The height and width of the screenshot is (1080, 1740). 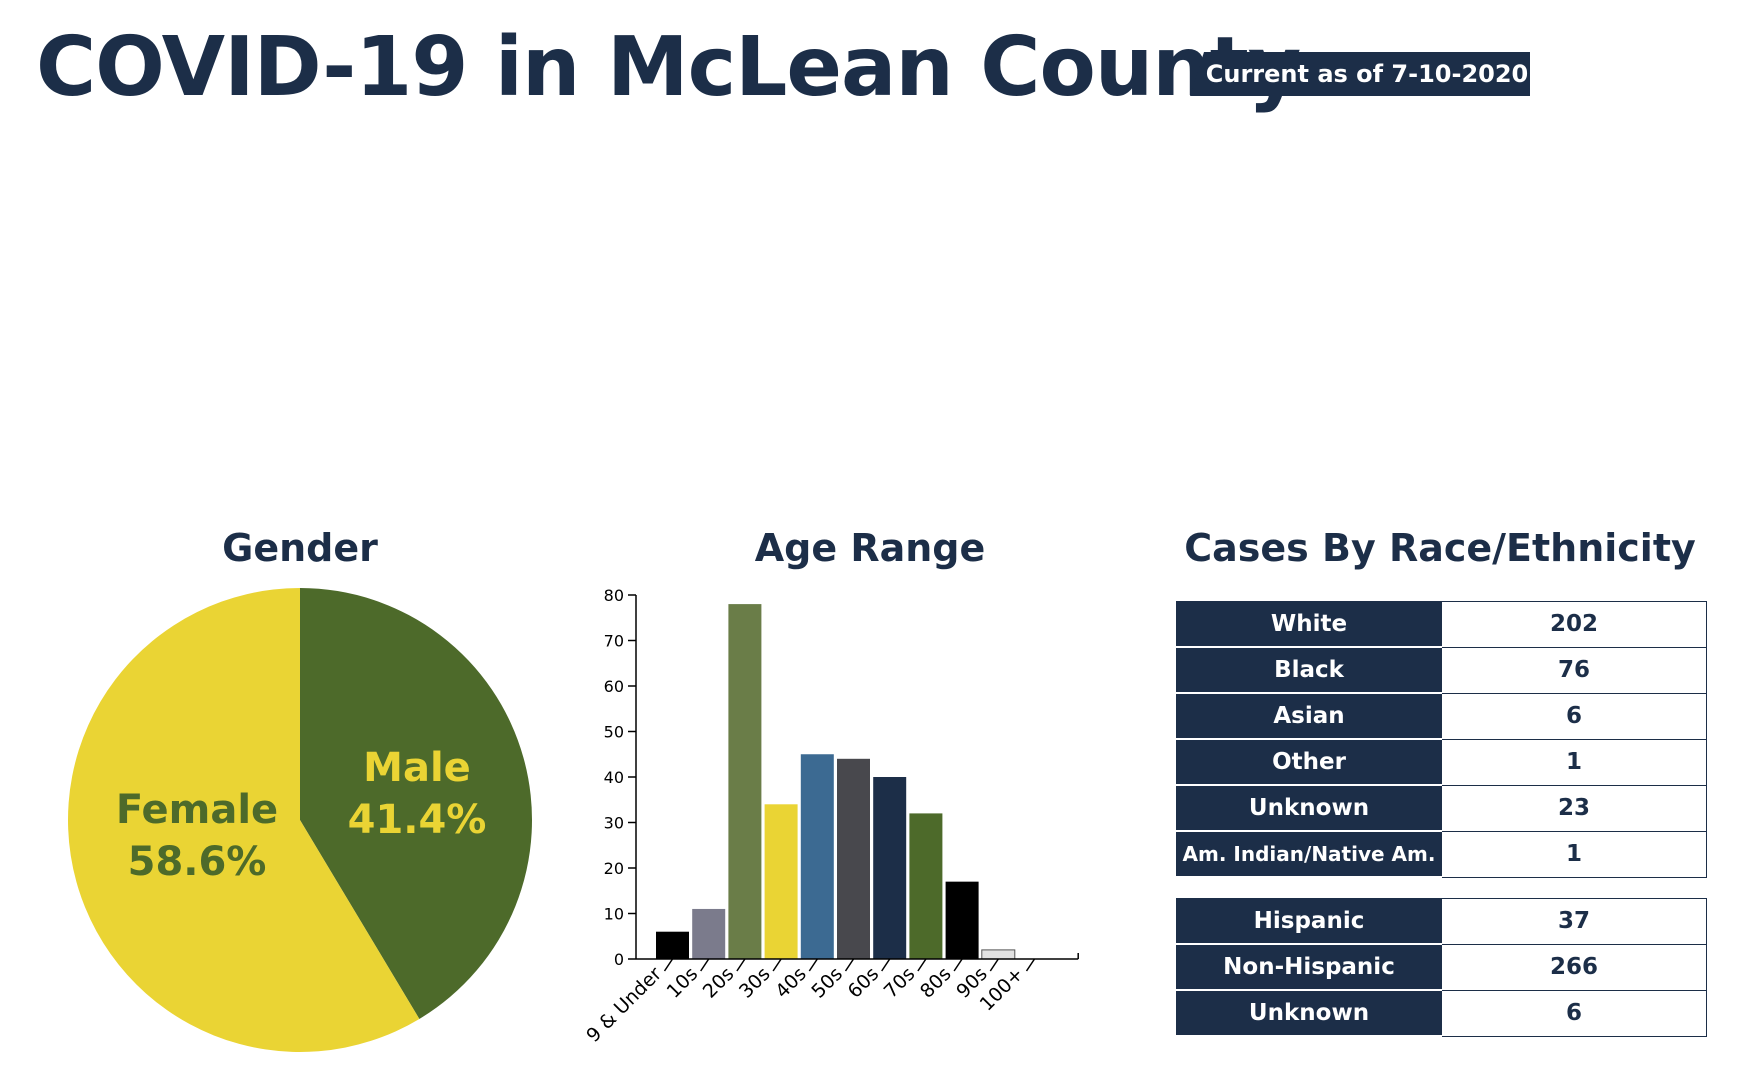 I want to click on x-tick-label: 80s, so click(x=936, y=983).